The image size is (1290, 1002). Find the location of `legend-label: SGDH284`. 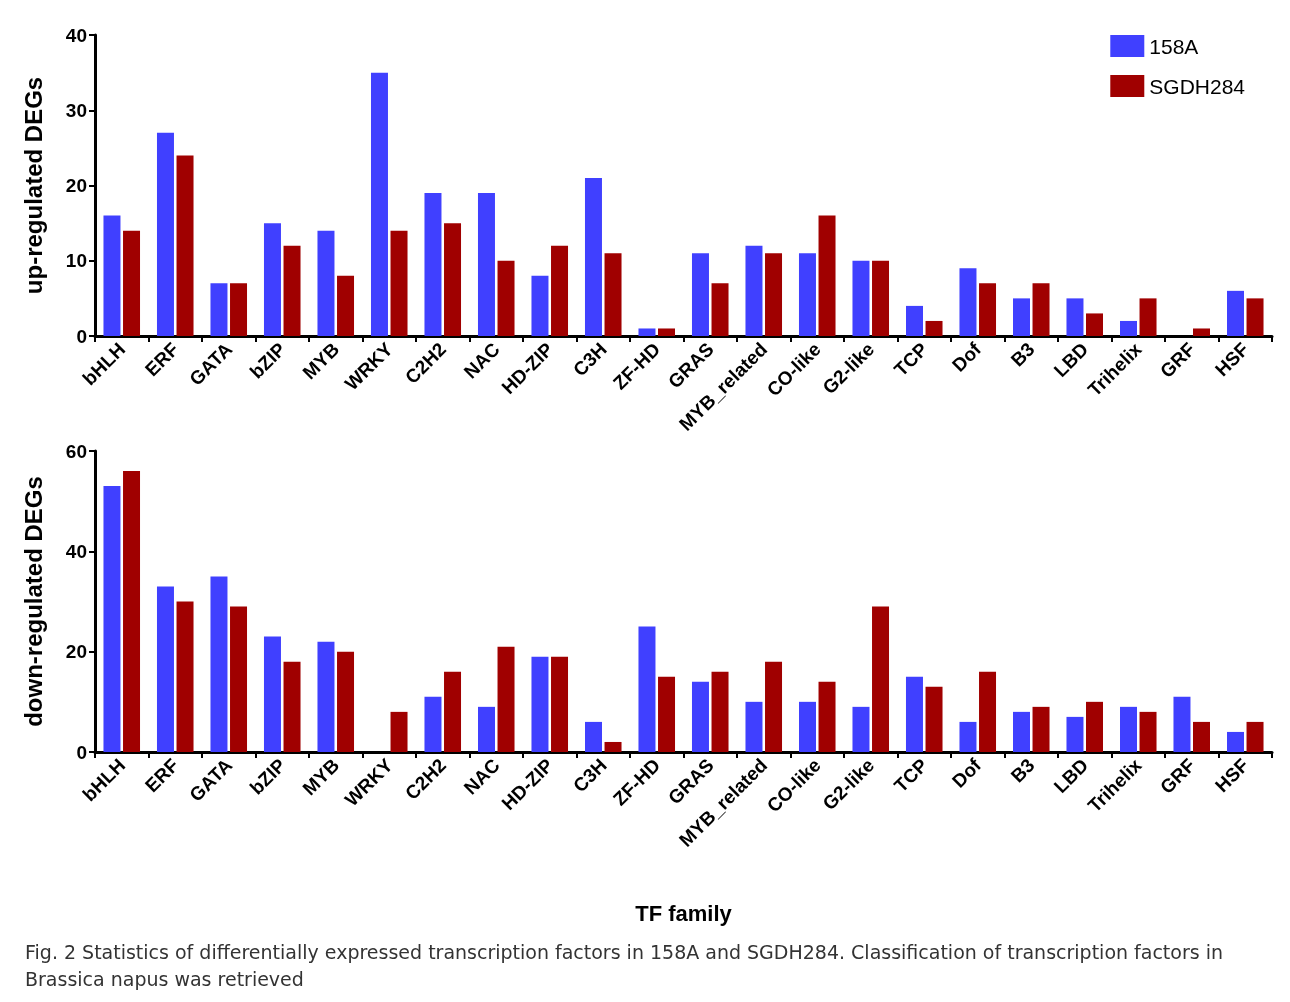

legend-label: SGDH284 is located at coordinates (1197, 86).